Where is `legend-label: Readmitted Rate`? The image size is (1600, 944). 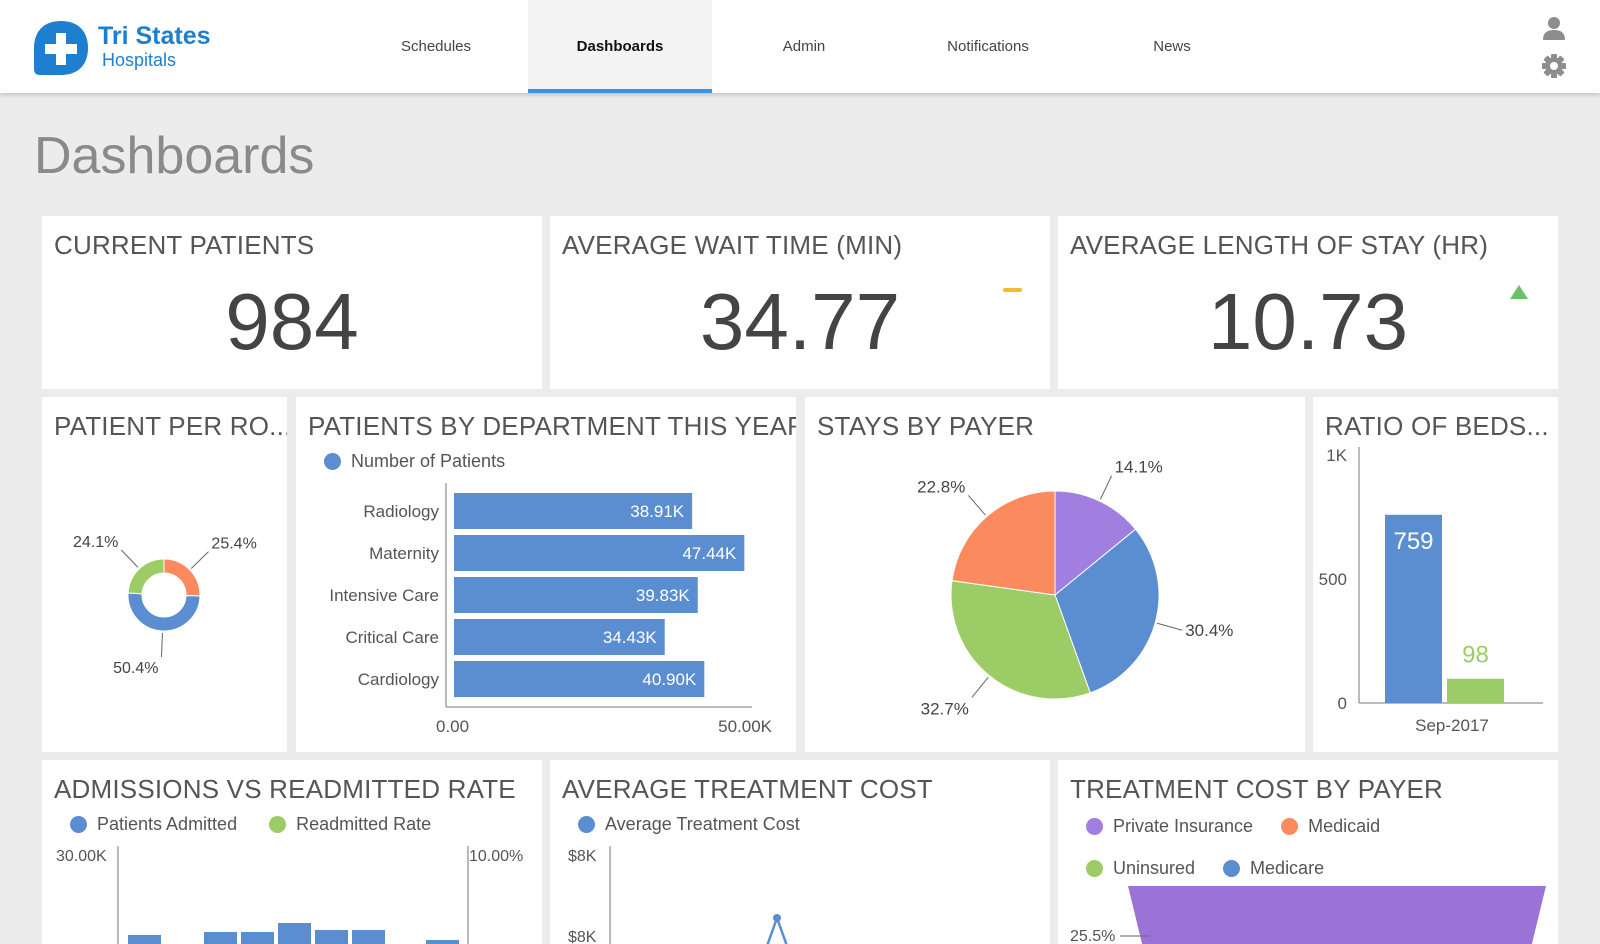 legend-label: Readmitted Rate is located at coordinates (364, 824).